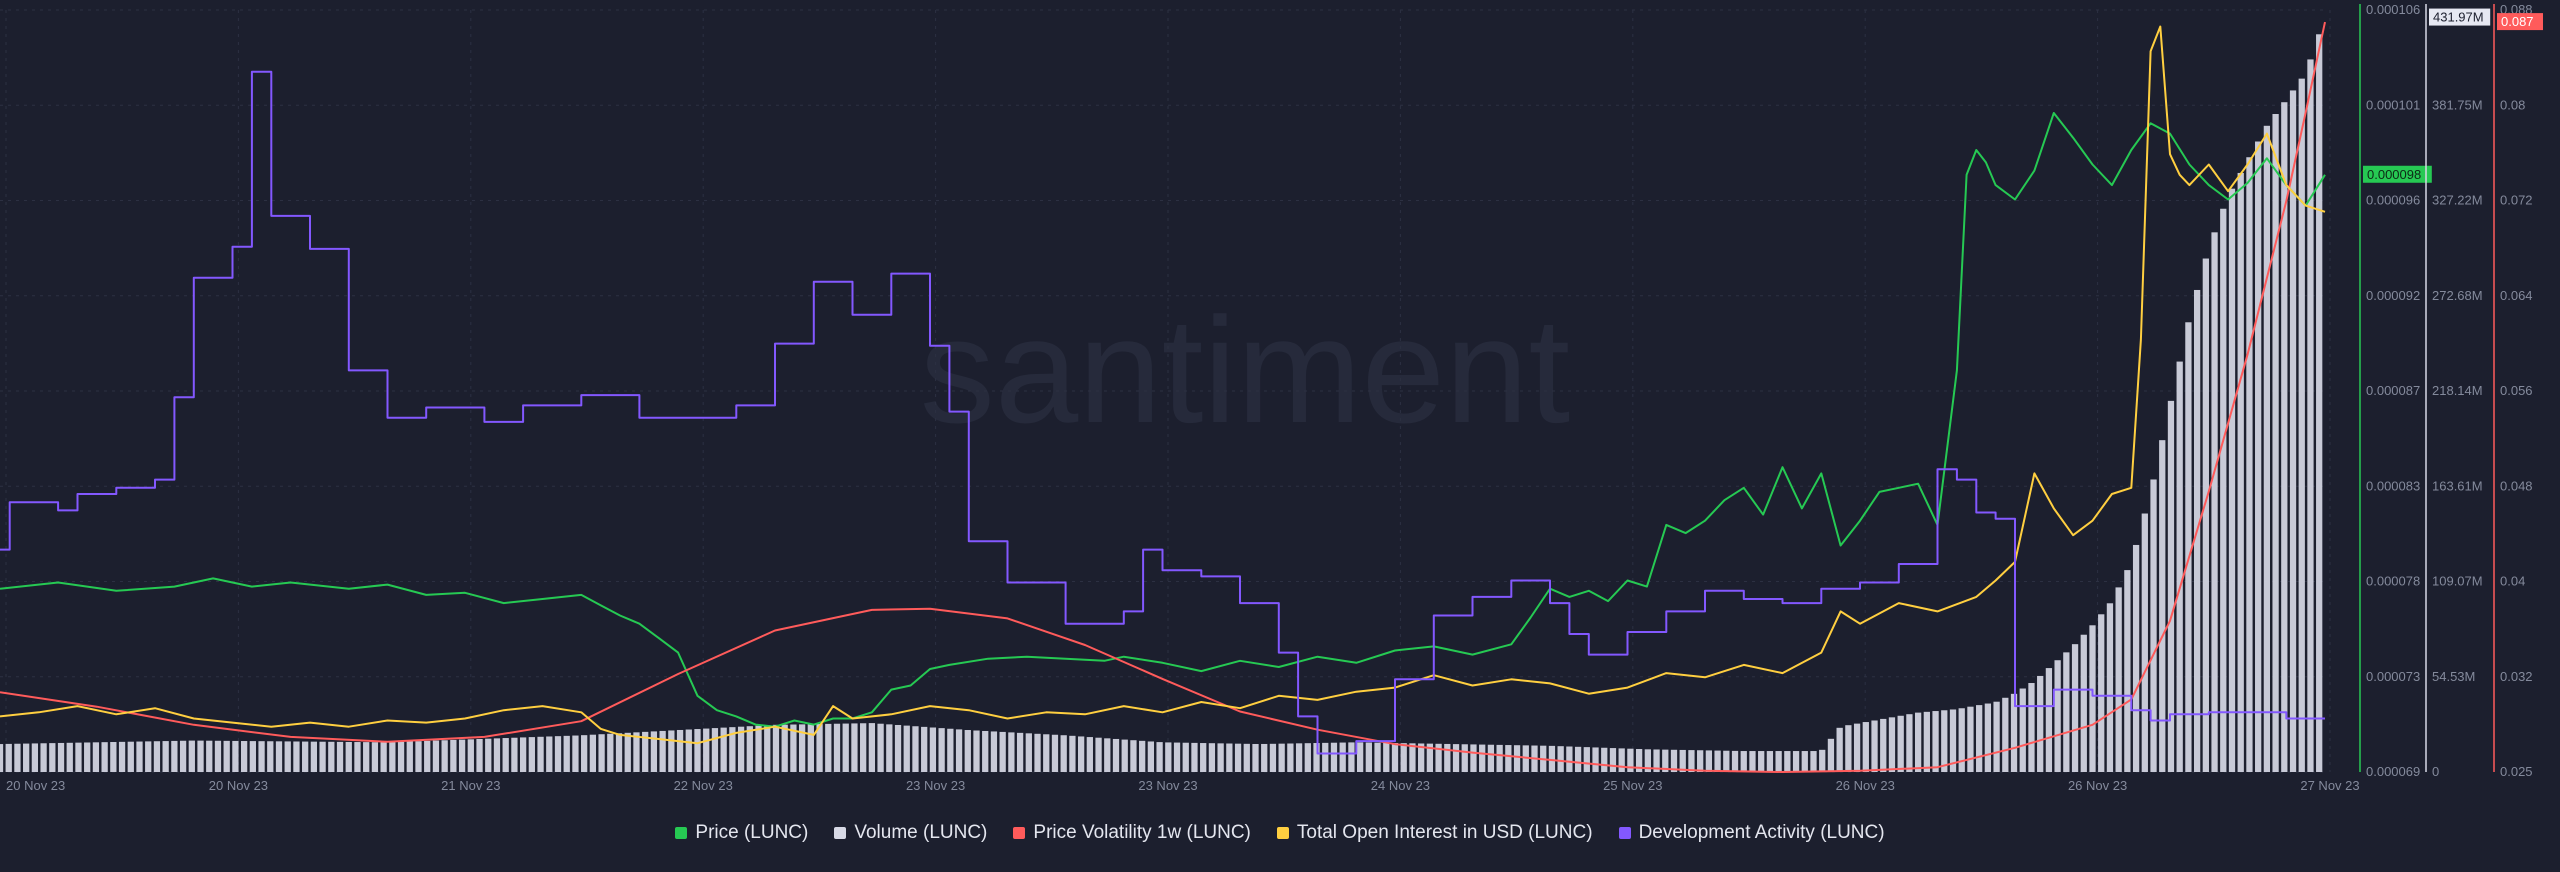  Describe the element at coordinates (2520, 22) in the screenshot. I see `volatility-current-badge` at that location.